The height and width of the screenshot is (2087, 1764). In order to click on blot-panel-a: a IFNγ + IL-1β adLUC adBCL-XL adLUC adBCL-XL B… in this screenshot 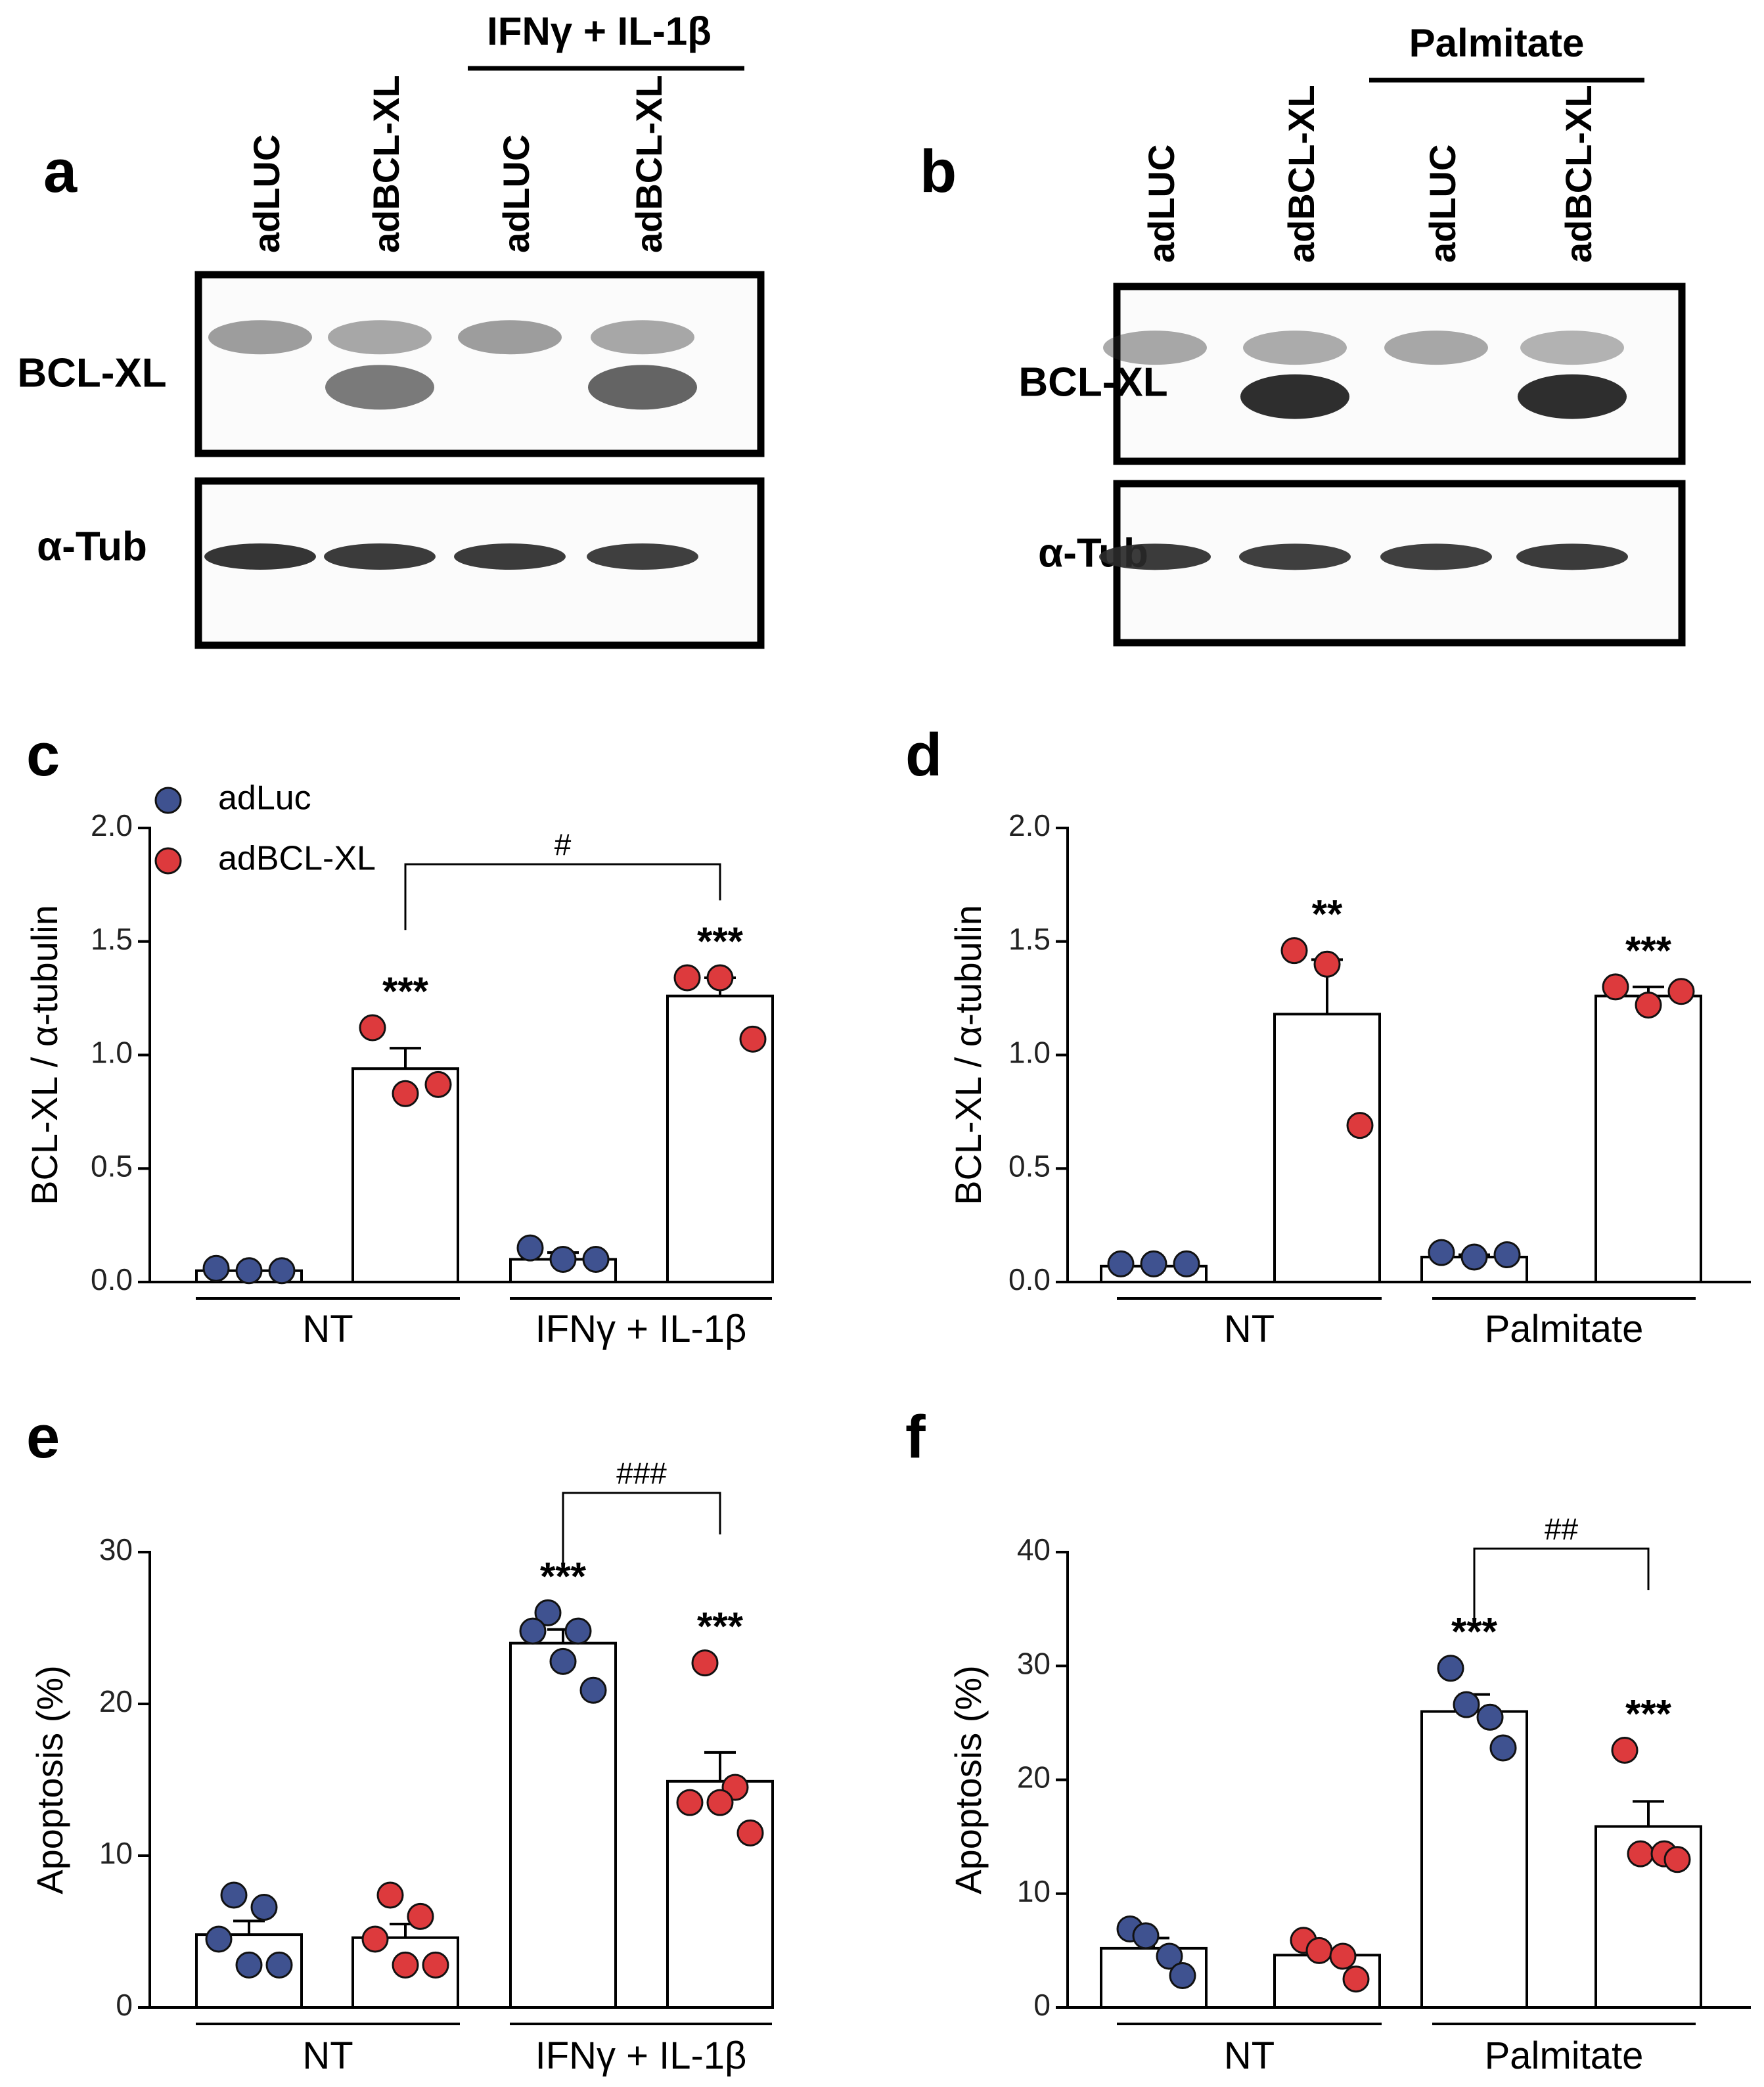, I will do `click(391, 329)`.